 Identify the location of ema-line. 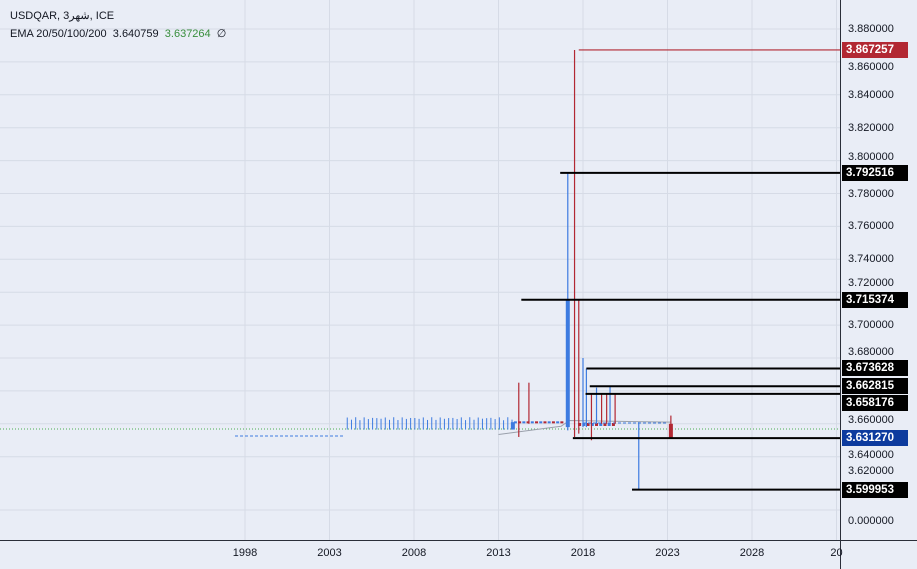
(584, 427).